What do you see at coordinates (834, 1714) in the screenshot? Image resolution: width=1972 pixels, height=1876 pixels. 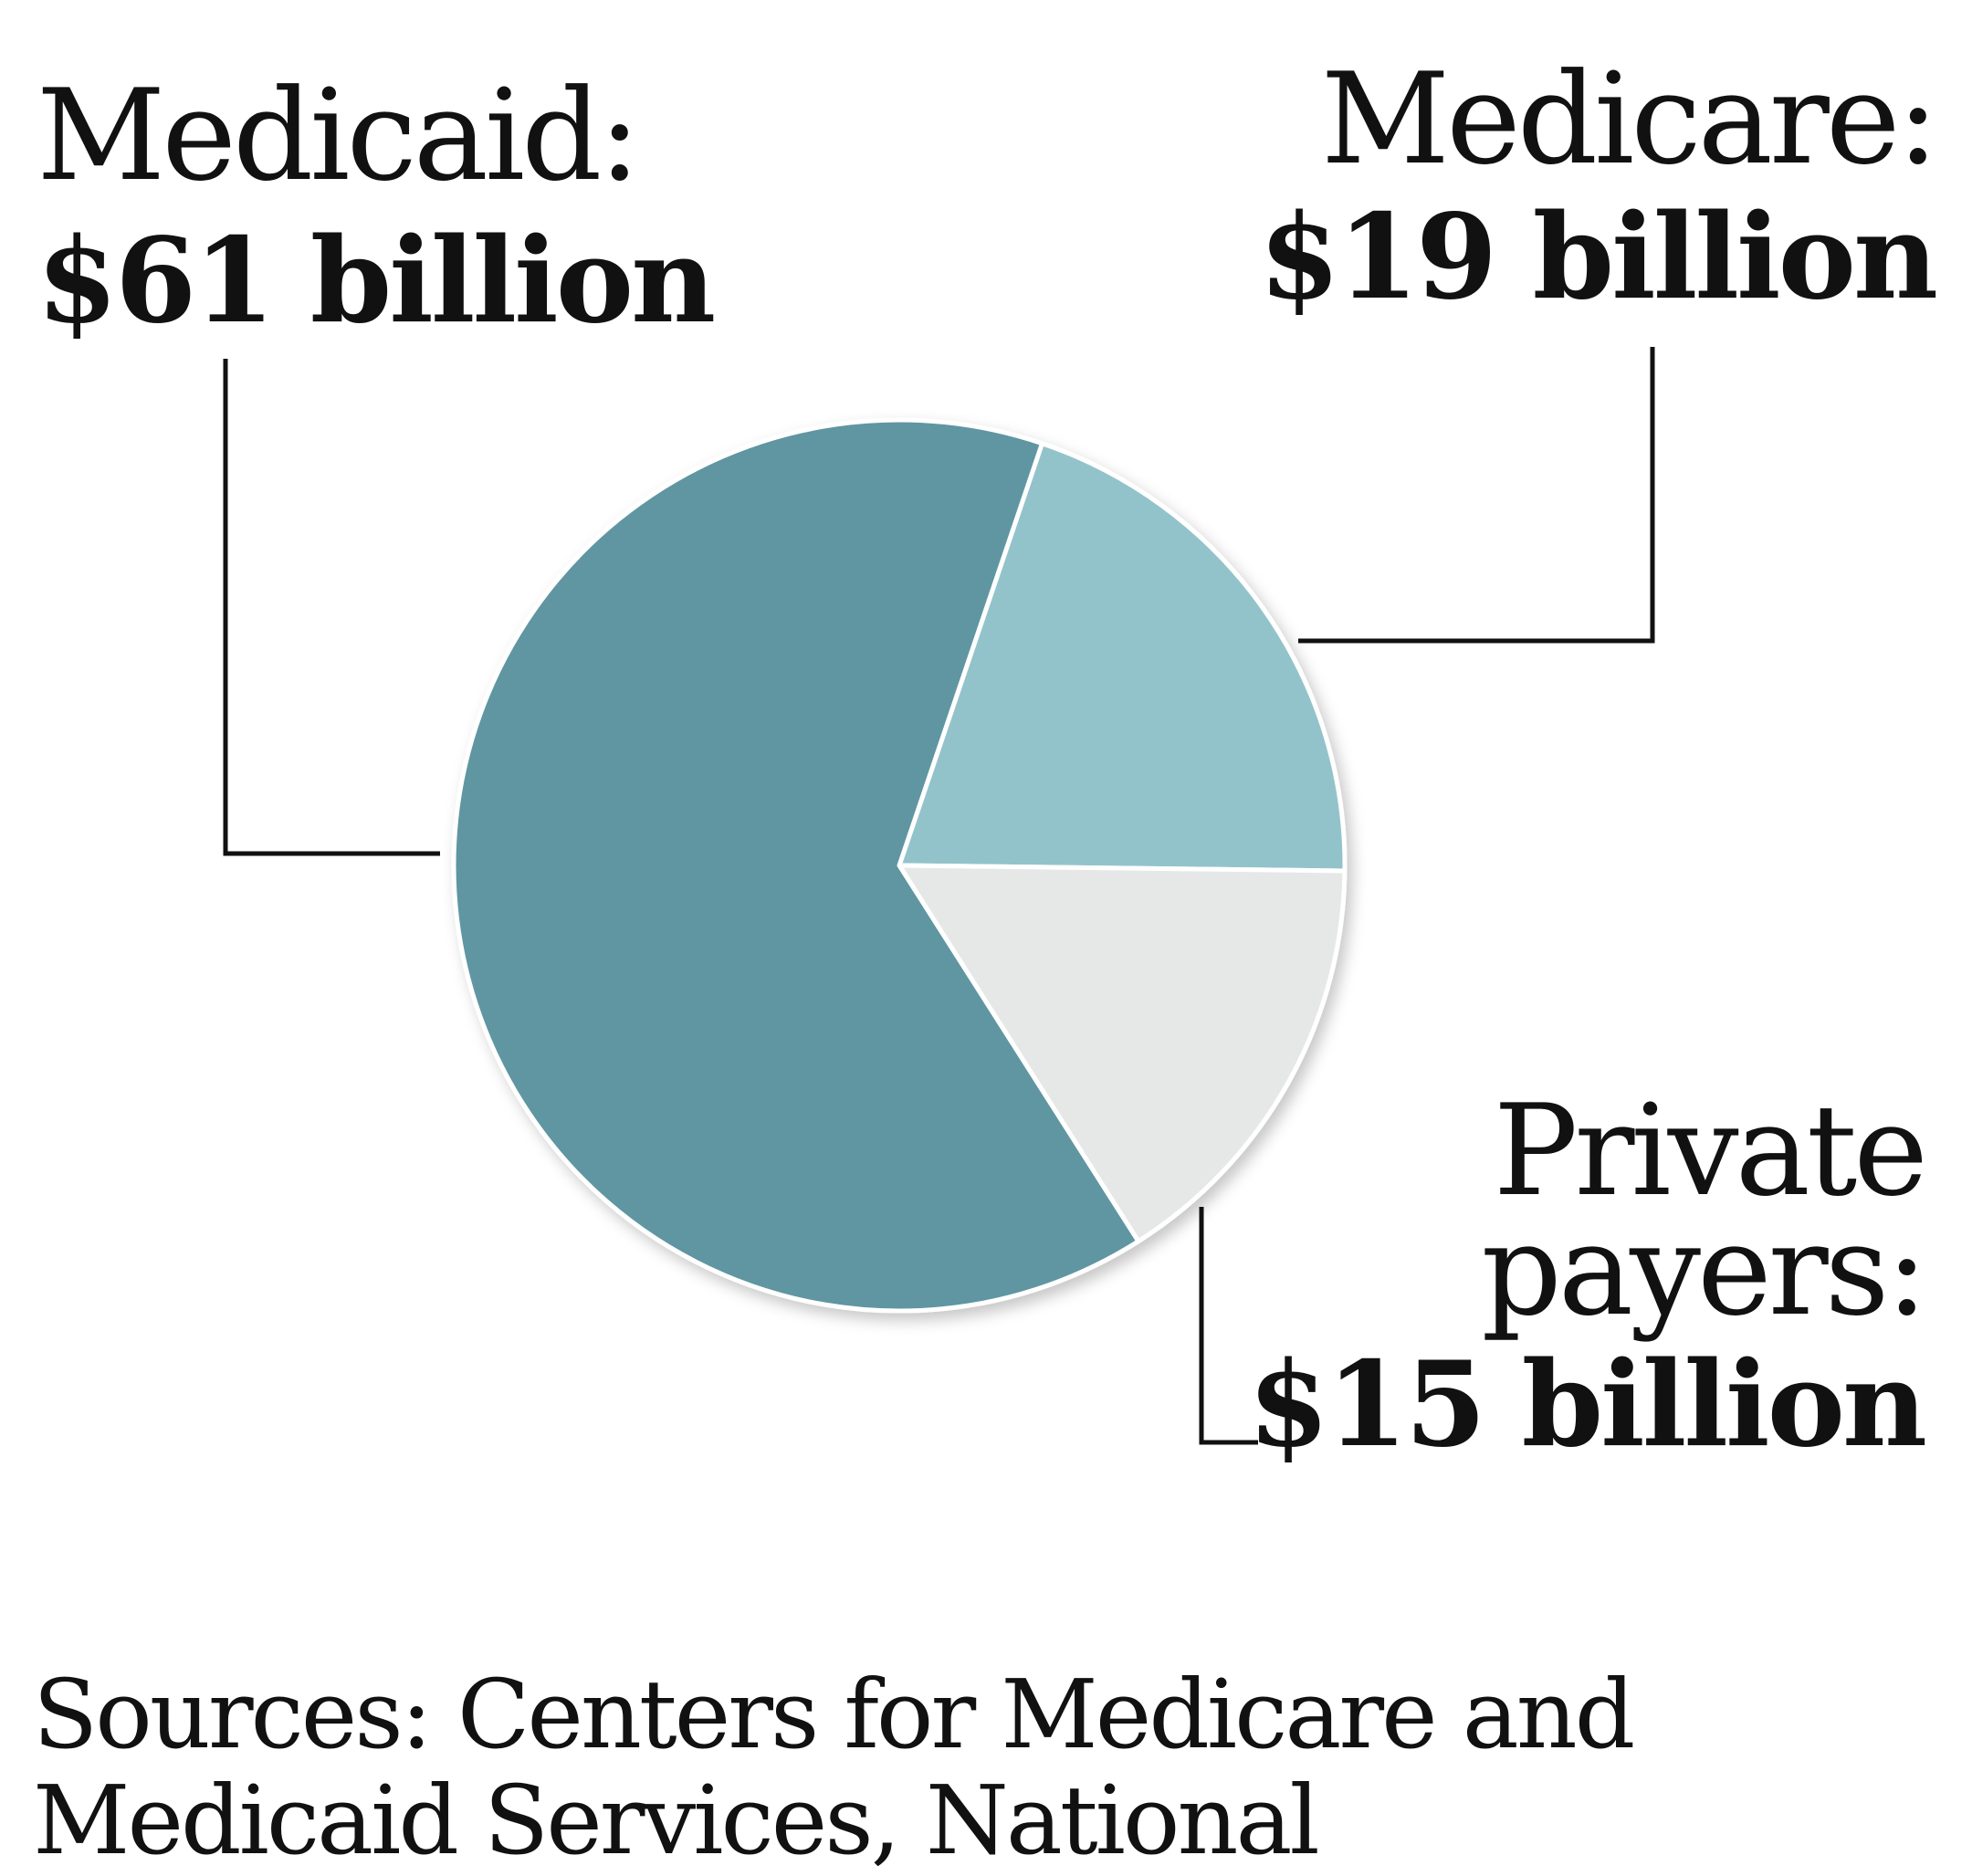 I see `sources-line-1: Sources: Centers for Medicare and` at bounding box center [834, 1714].